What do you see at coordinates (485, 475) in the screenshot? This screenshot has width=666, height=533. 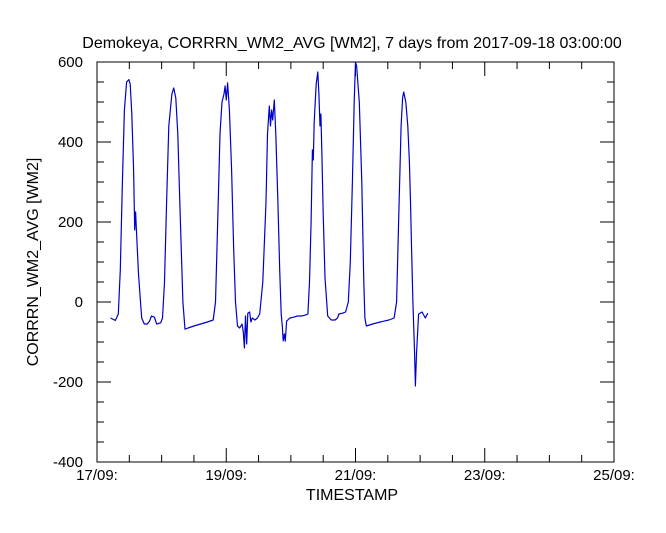 I see `x-tick-label: 23/09:` at bounding box center [485, 475].